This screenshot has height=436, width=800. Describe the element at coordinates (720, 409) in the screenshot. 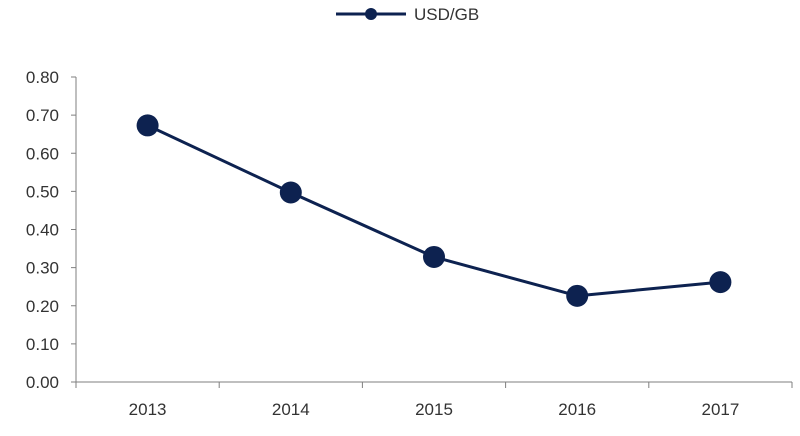

I see `x-tick-label: 2017` at that location.